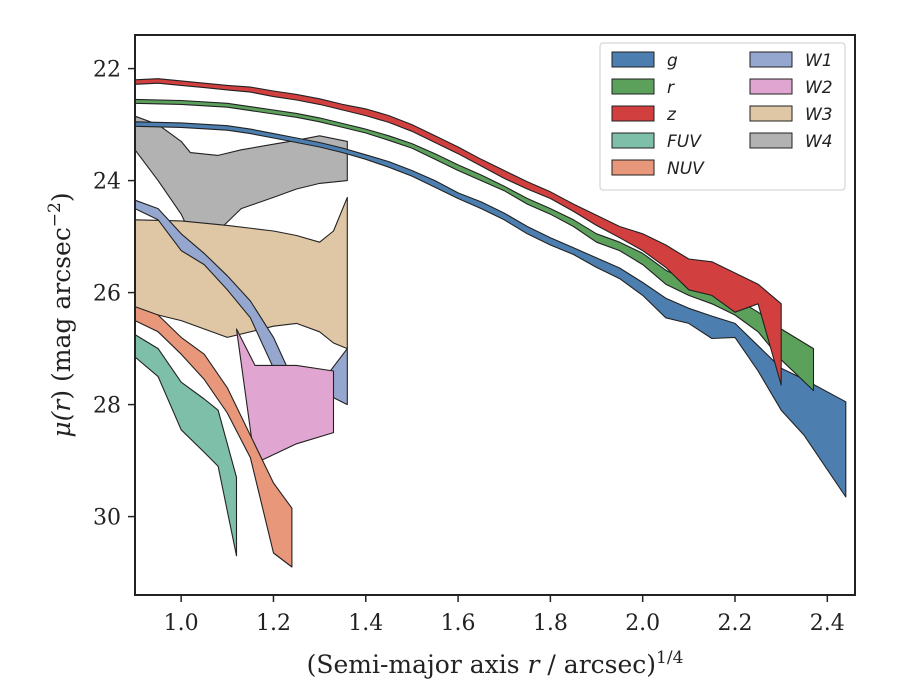 The height and width of the screenshot is (700, 900). What do you see at coordinates (458, 623) in the screenshot?
I see `x-tick-label: 1.6` at bounding box center [458, 623].